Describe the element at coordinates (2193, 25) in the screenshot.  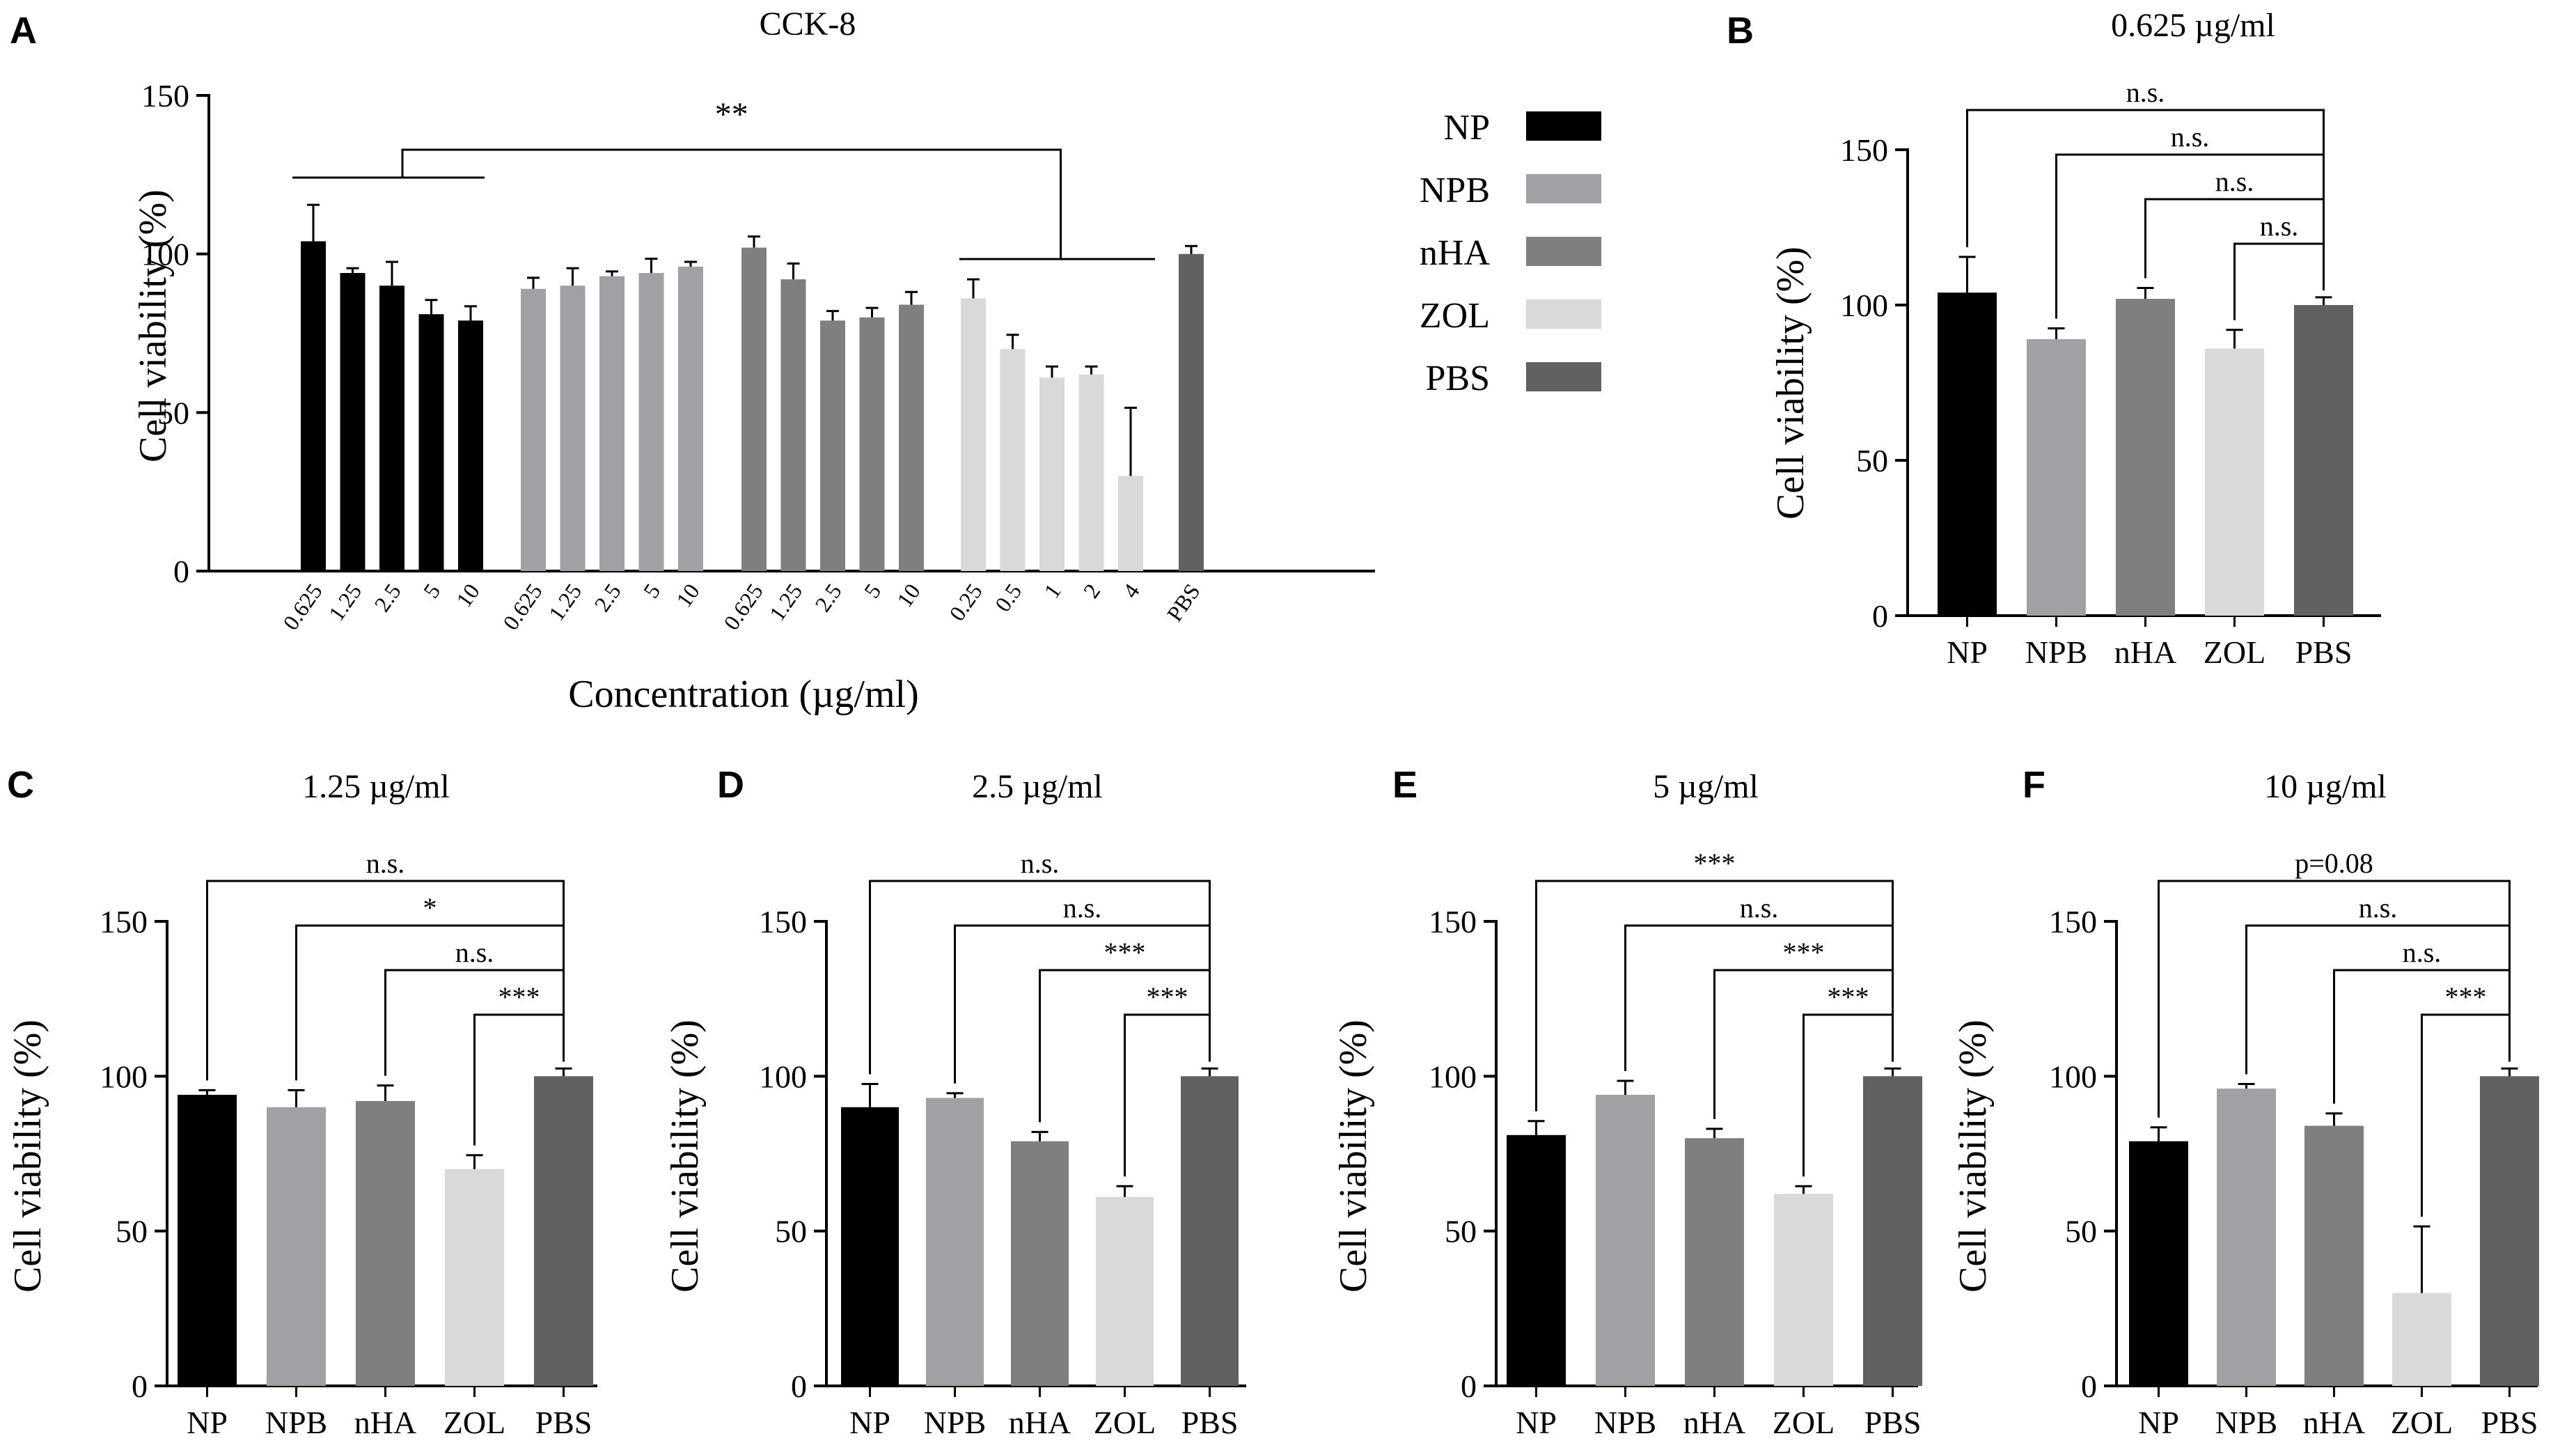
I see `chart-title-b: 0.625 µg/ml` at that location.